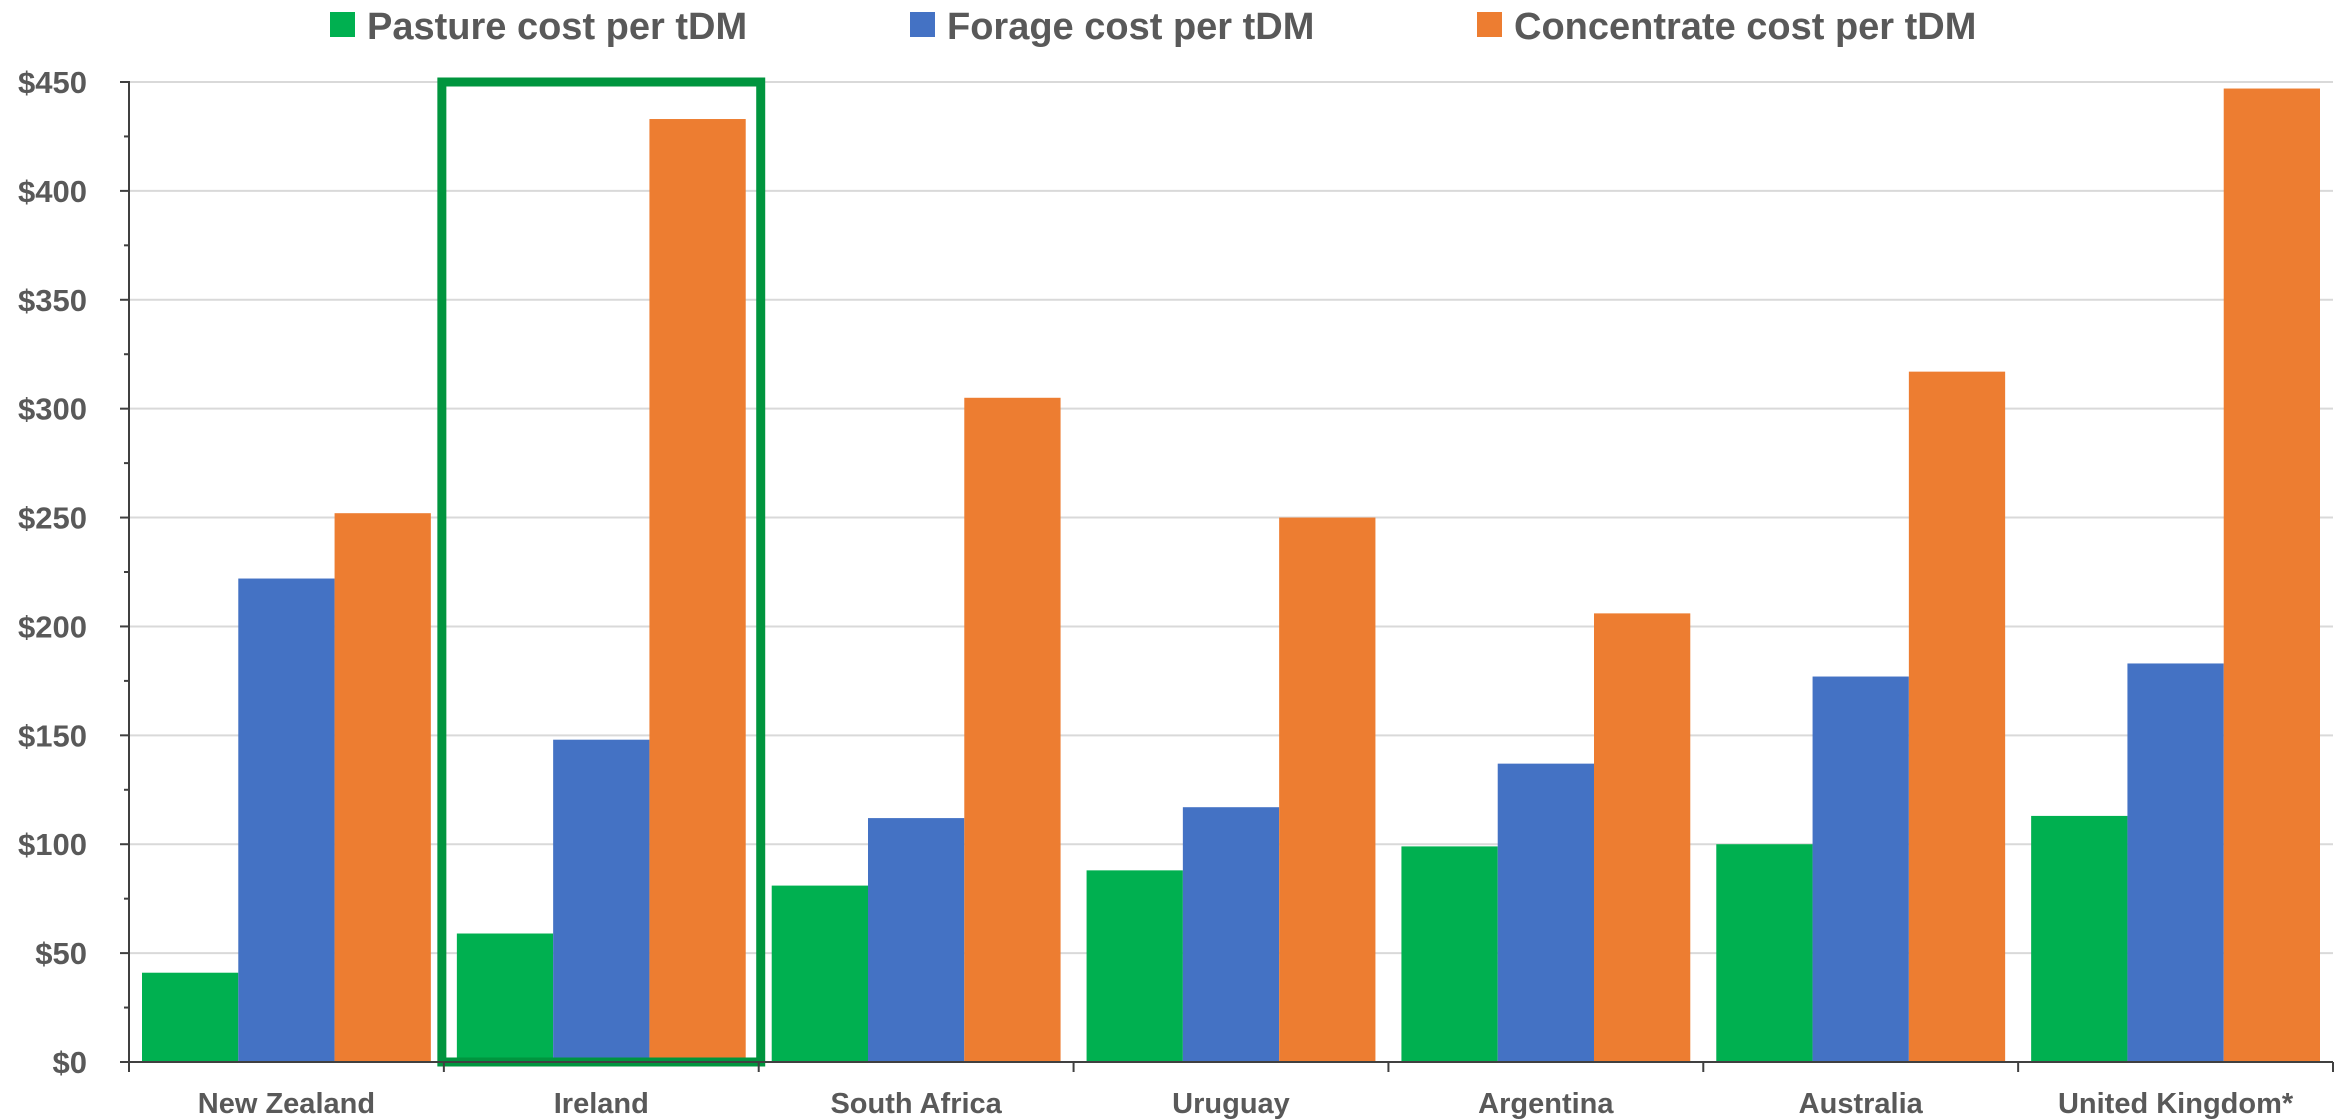  Describe the element at coordinates (52, 191) in the screenshot. I see `y-tick-label: $400` at that location.